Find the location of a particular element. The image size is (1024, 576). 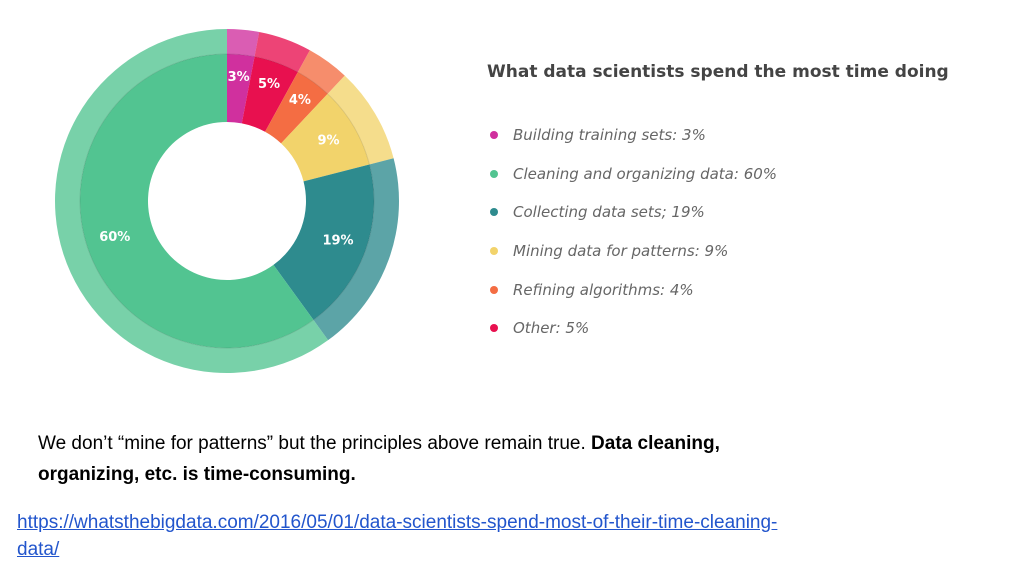

inner-ring-edge is located at coordinates (227, 201).